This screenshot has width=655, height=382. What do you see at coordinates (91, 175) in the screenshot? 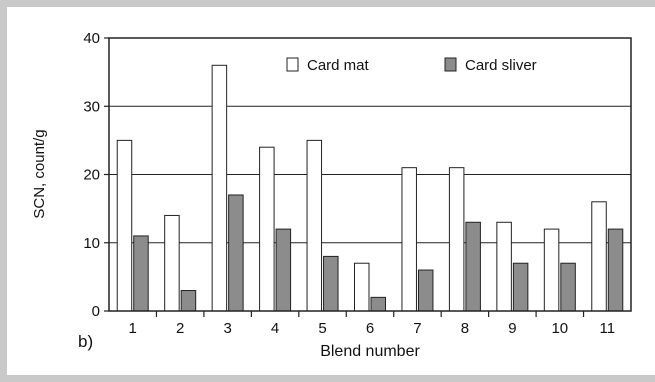
I see `y-tick-label: 20` at bounding box center [91, 175].